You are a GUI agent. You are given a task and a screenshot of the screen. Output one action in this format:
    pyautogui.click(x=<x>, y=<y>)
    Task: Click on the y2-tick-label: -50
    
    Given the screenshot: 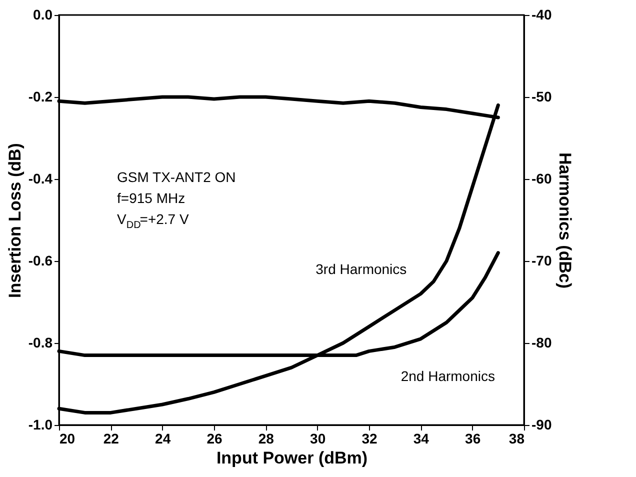 What is the action you would take?
    pyautogui.click(x=542, y=96)
    